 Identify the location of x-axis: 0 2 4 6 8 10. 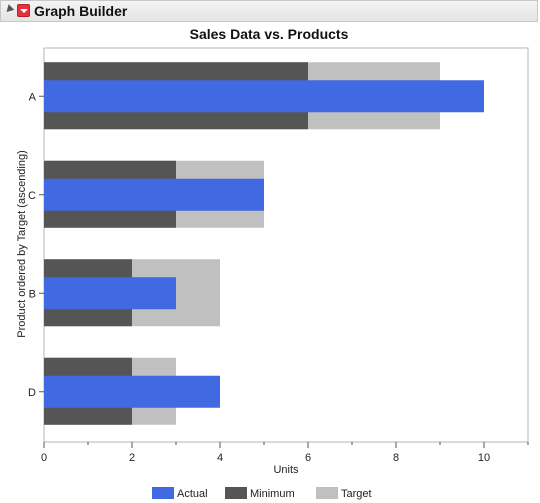
(285, 453).